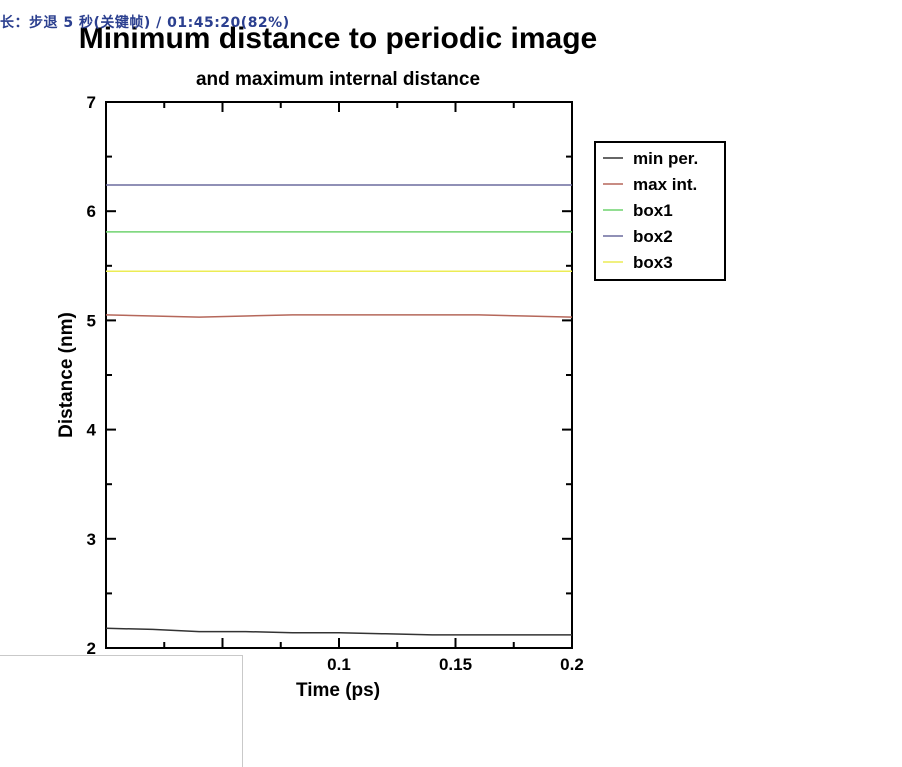 The image size is (902, 767). Describe the element at coordinates (91, 211) in the screenshot. I see `y-tick-label: 6` at that location.